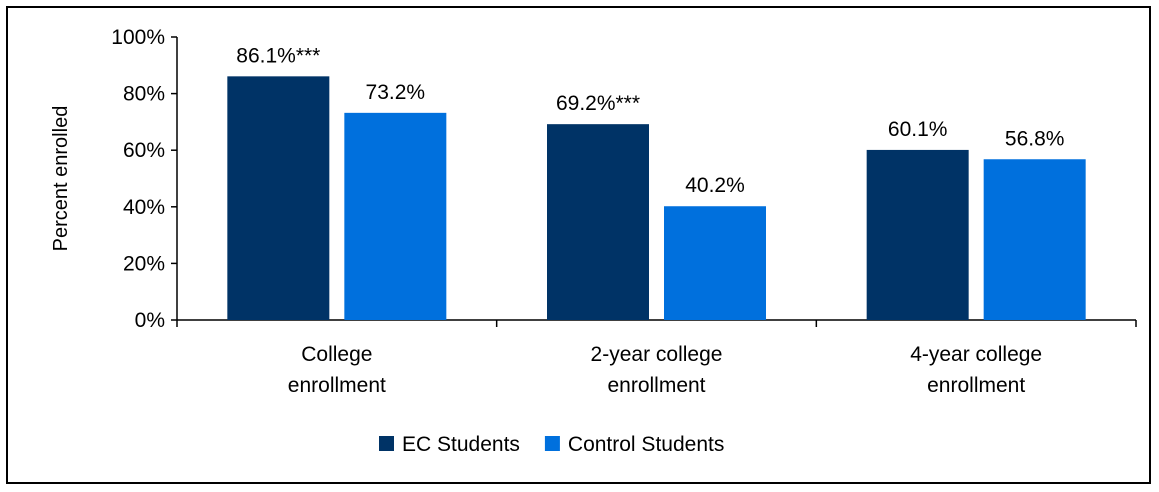  I want to click on legend-label: EC Students, so click(461, 444).